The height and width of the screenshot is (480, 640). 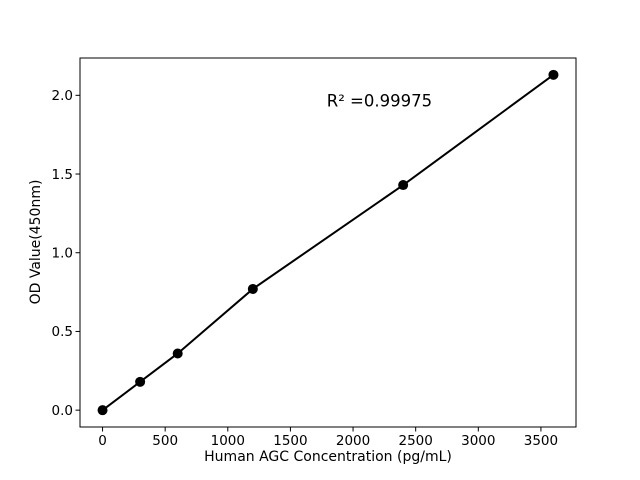 I want to click on y-tick-label: 1.5, so click(x=62, y=175).